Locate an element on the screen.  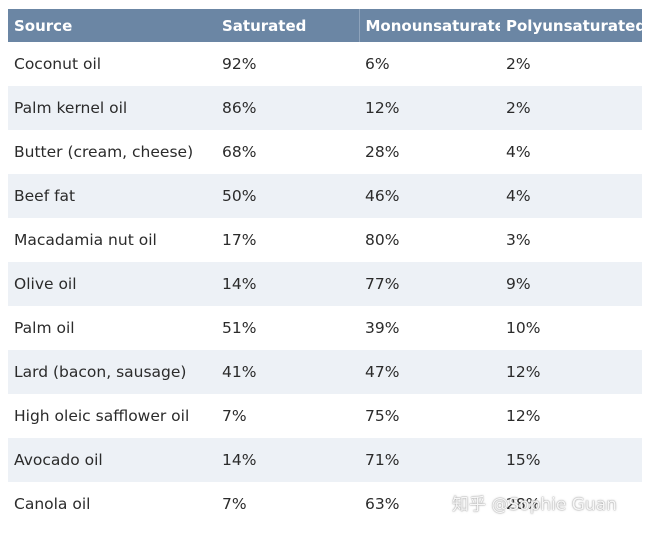
cell-source: High oleic safflower oil is located at coordinates (102, 416).